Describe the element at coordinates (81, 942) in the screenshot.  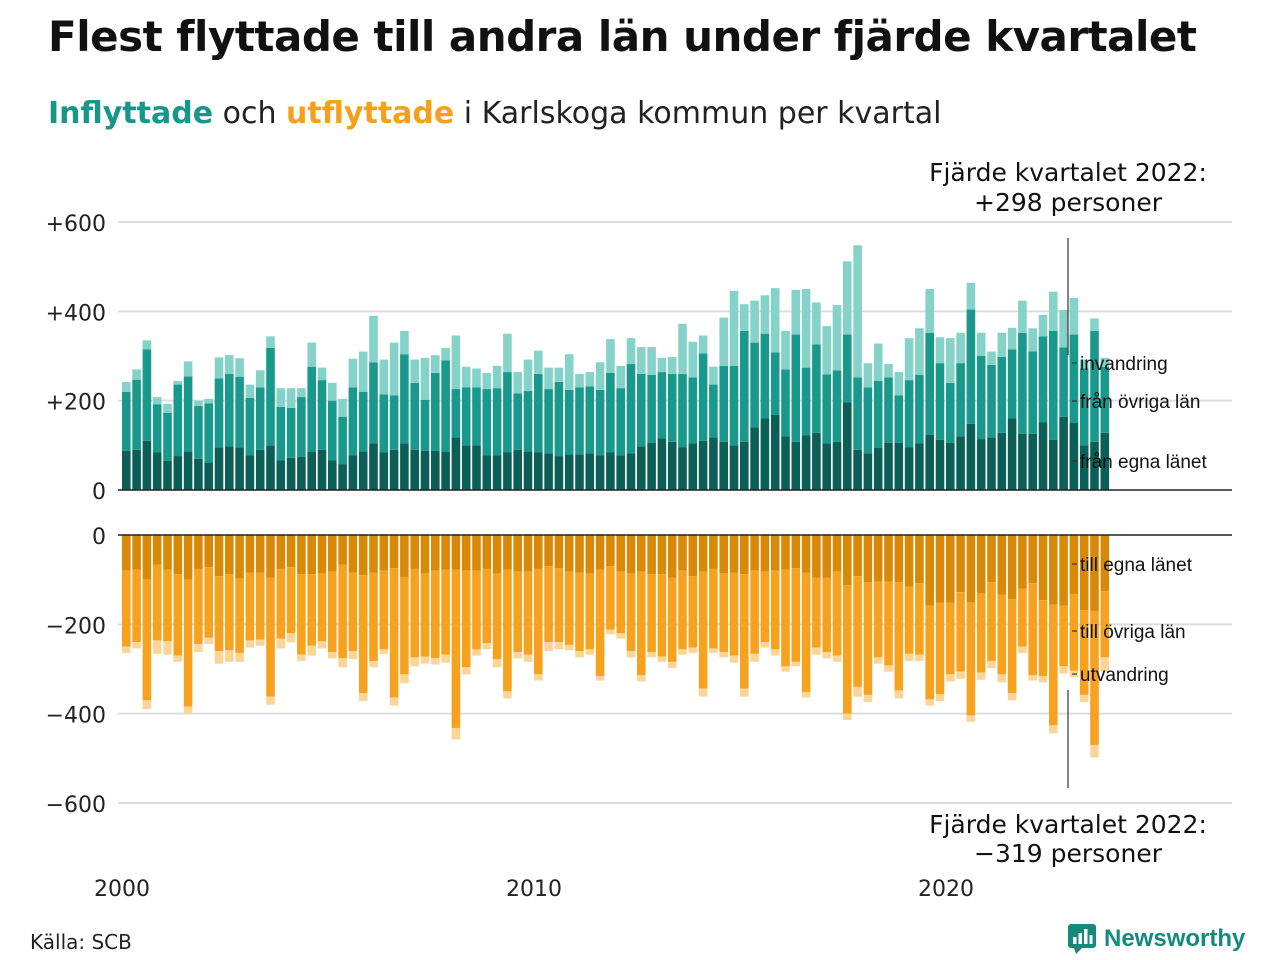
I see `source-note: Källa: SCB` at that location.